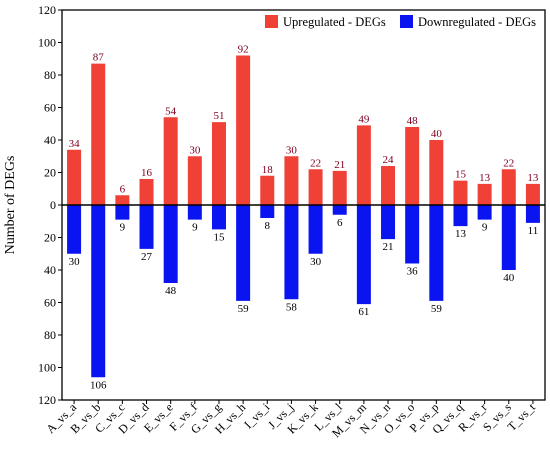 This screenshot has width=550, height=459. What do you see at coordinates (292, 307) in the screenshot?
I see `label-down-J_vs_j: 58` at bounding box center [292, 307].